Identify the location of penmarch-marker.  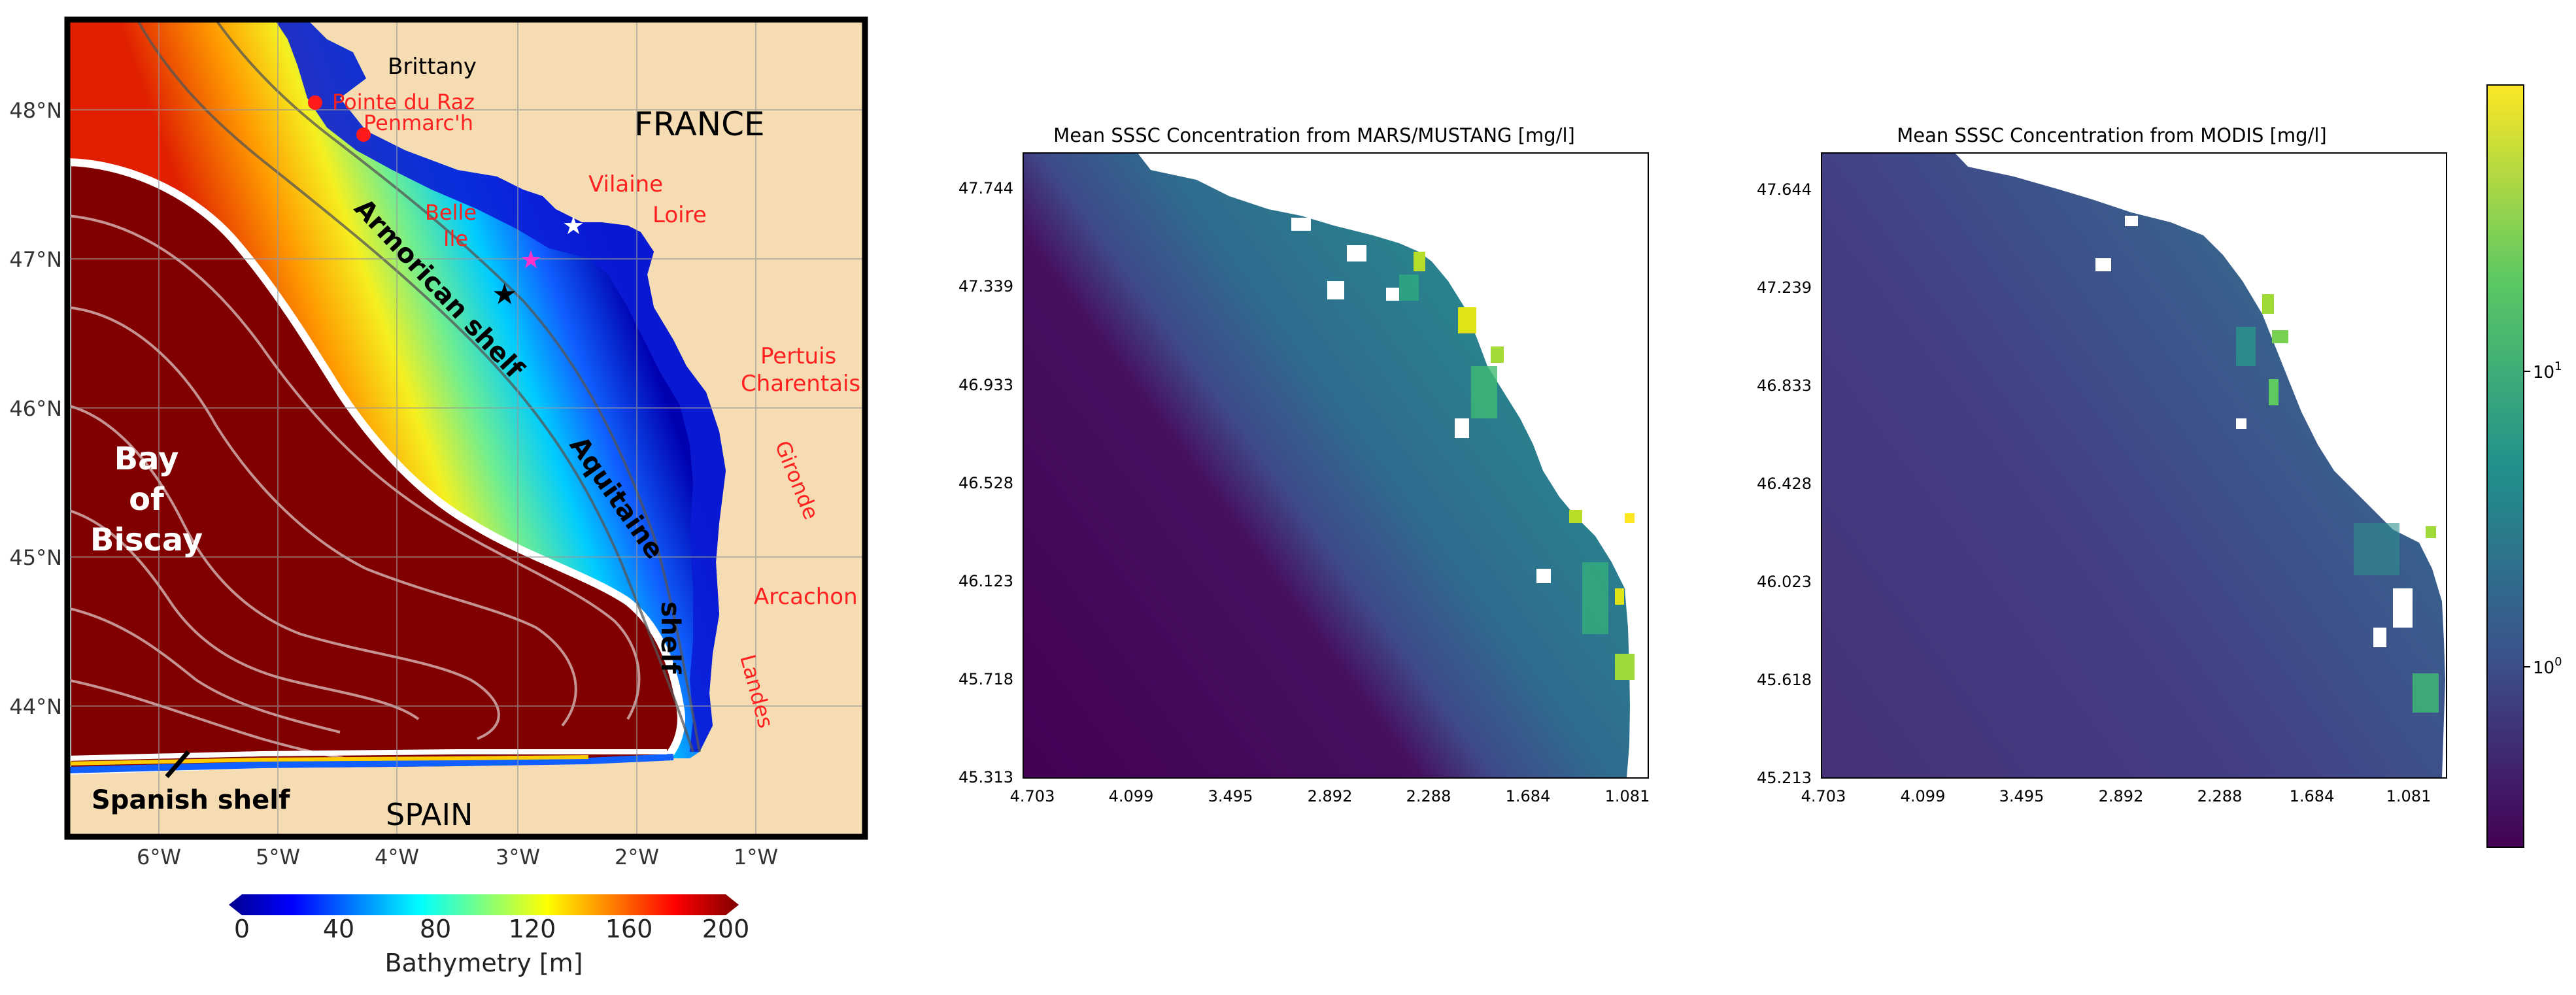
(363, 134).